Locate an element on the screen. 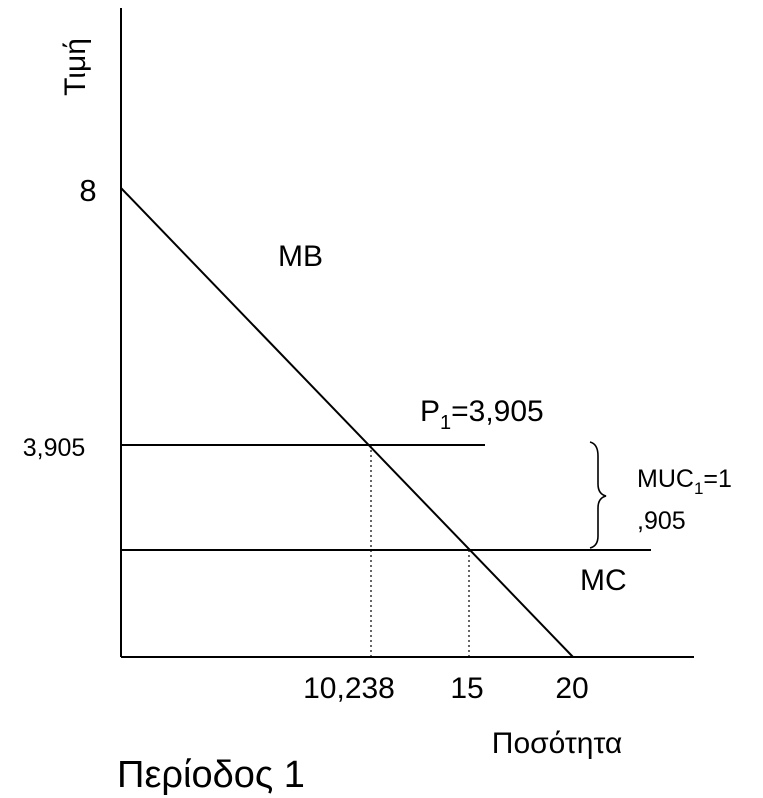 The width and height of the screenshot is (763, 798). muc-label-value: =1 is located at coordinates (717, 479).